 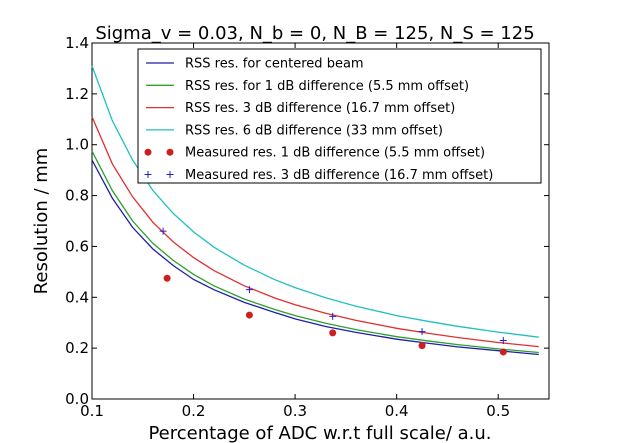 What do you see at coordinates (77, 348) in the screenshot?
I see `y-tick-label: 0.2` at bounding box center [77, 348].